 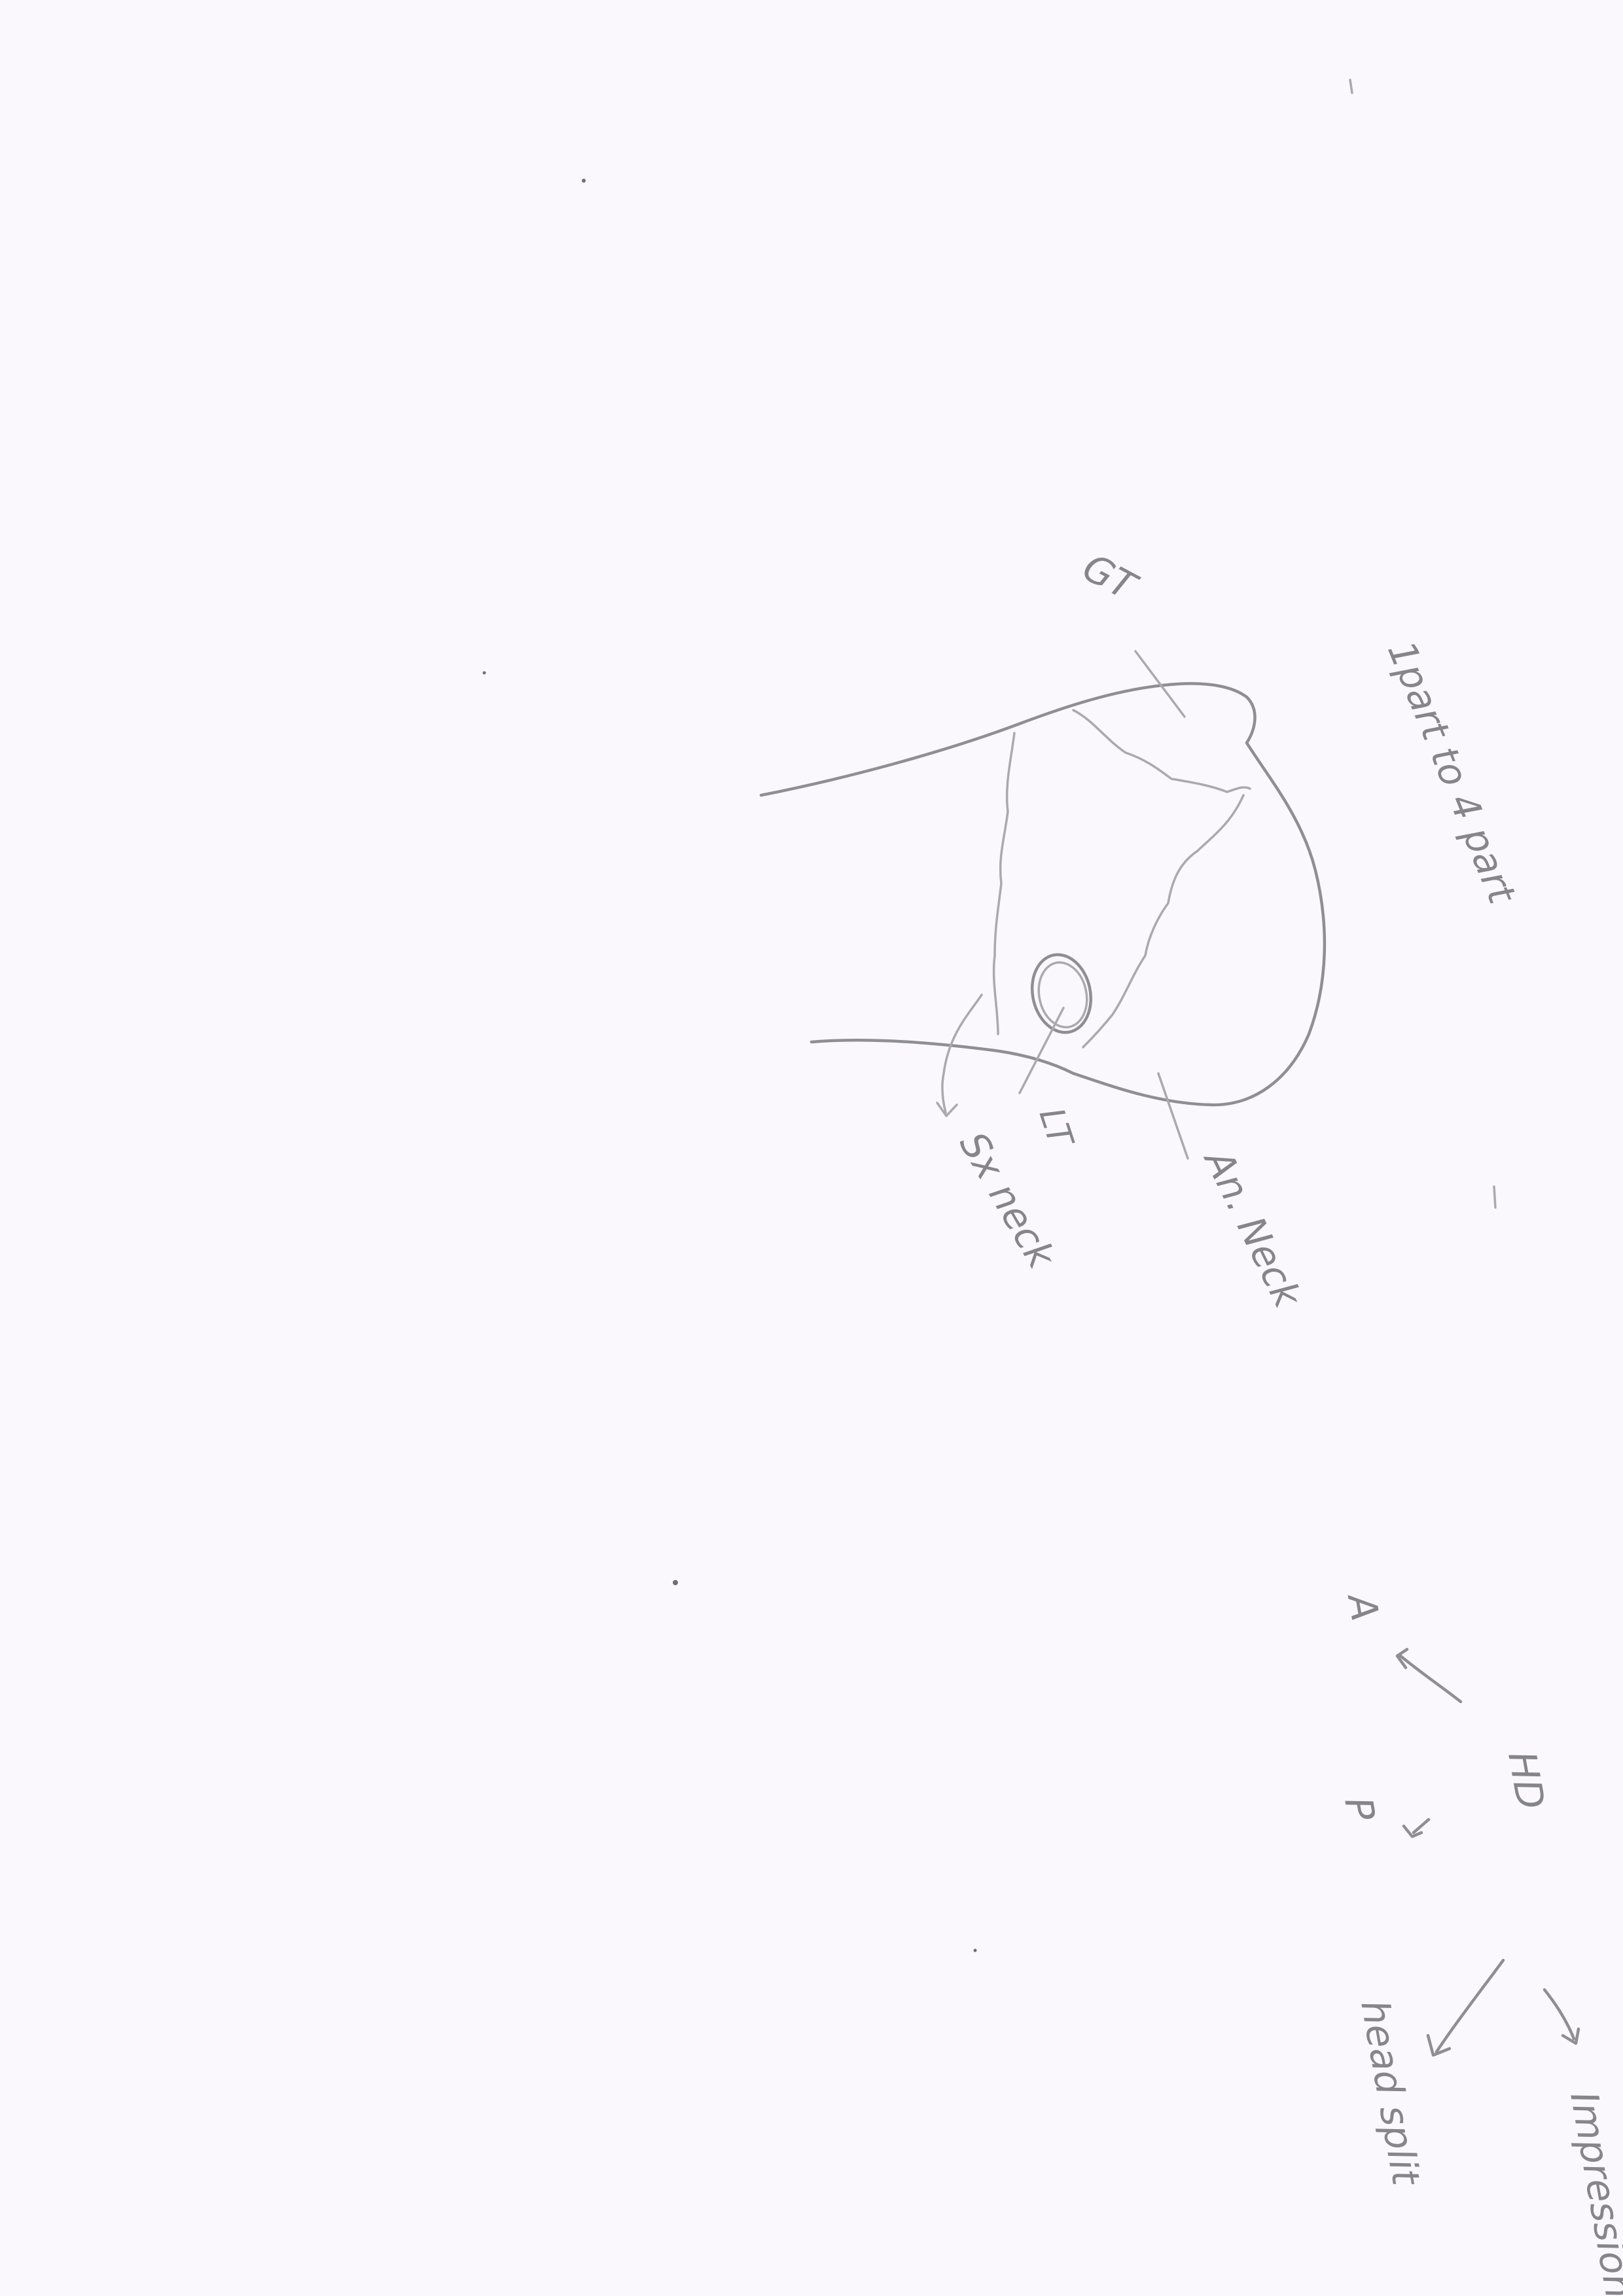 I want to click on humeral-head-outline, so click(x=1199, y=901).